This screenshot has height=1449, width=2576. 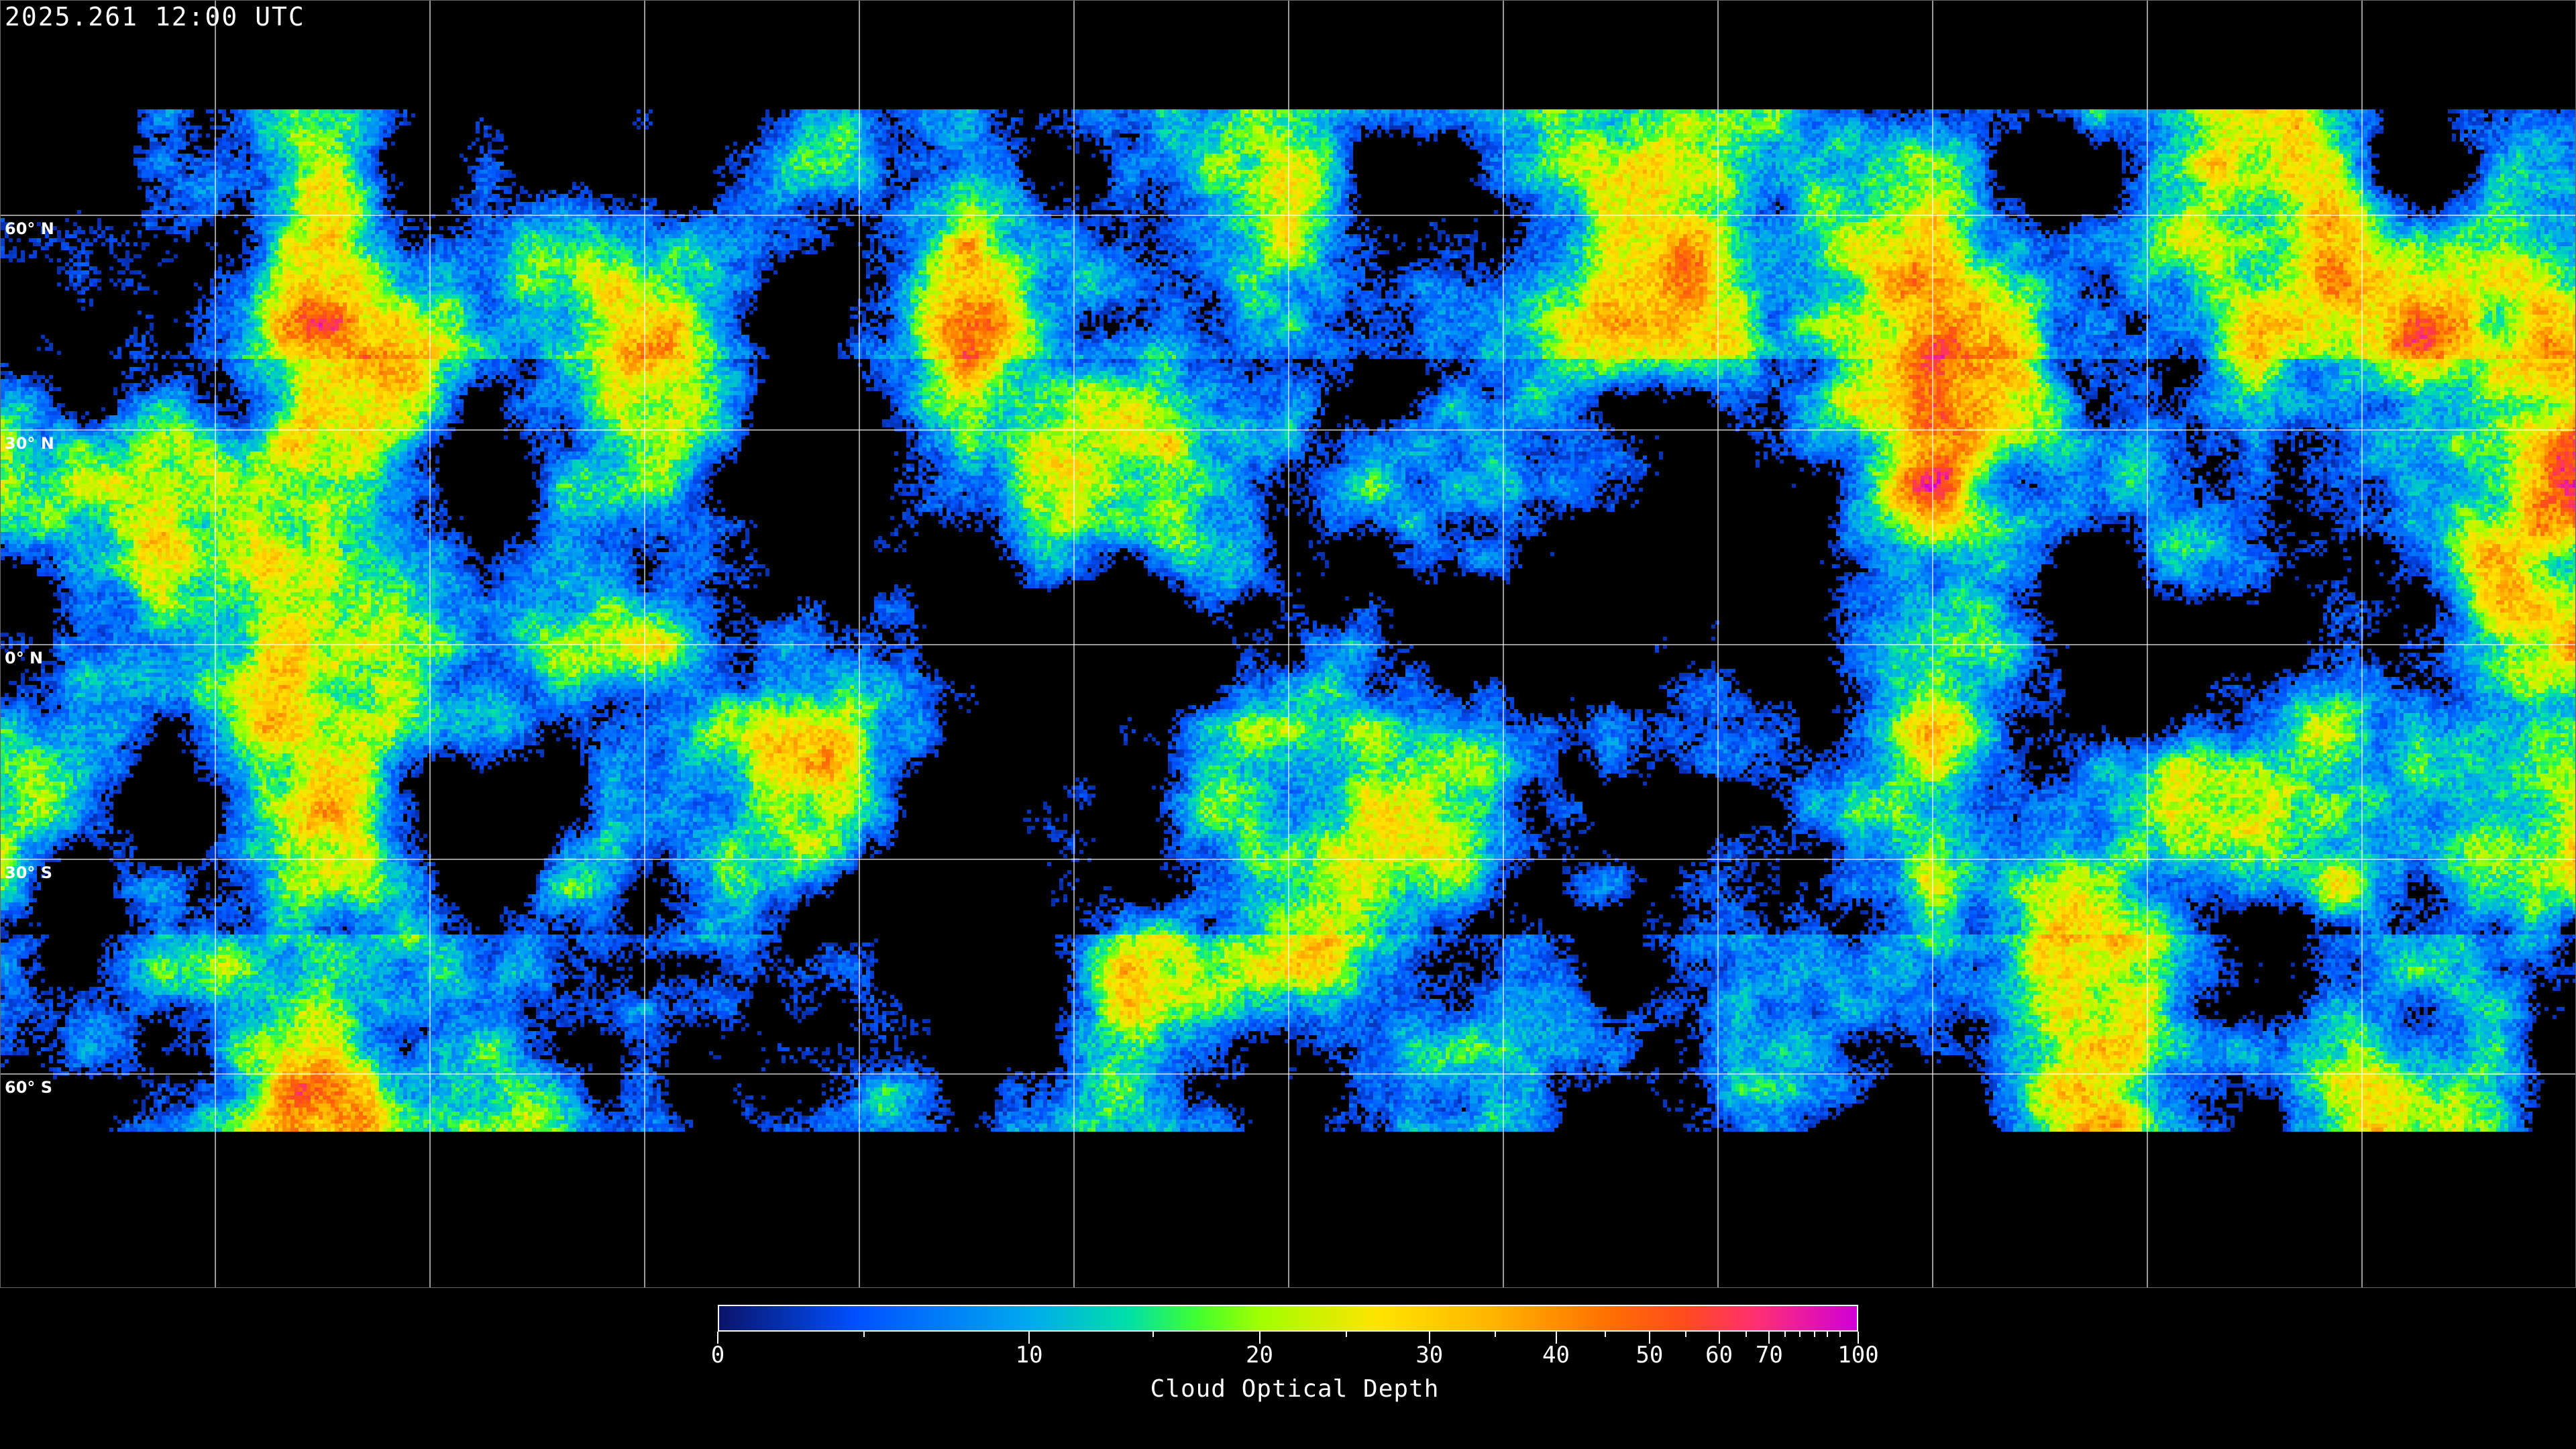 I want to click on lat-label-0: 0° N, so click(x=24, y=658).